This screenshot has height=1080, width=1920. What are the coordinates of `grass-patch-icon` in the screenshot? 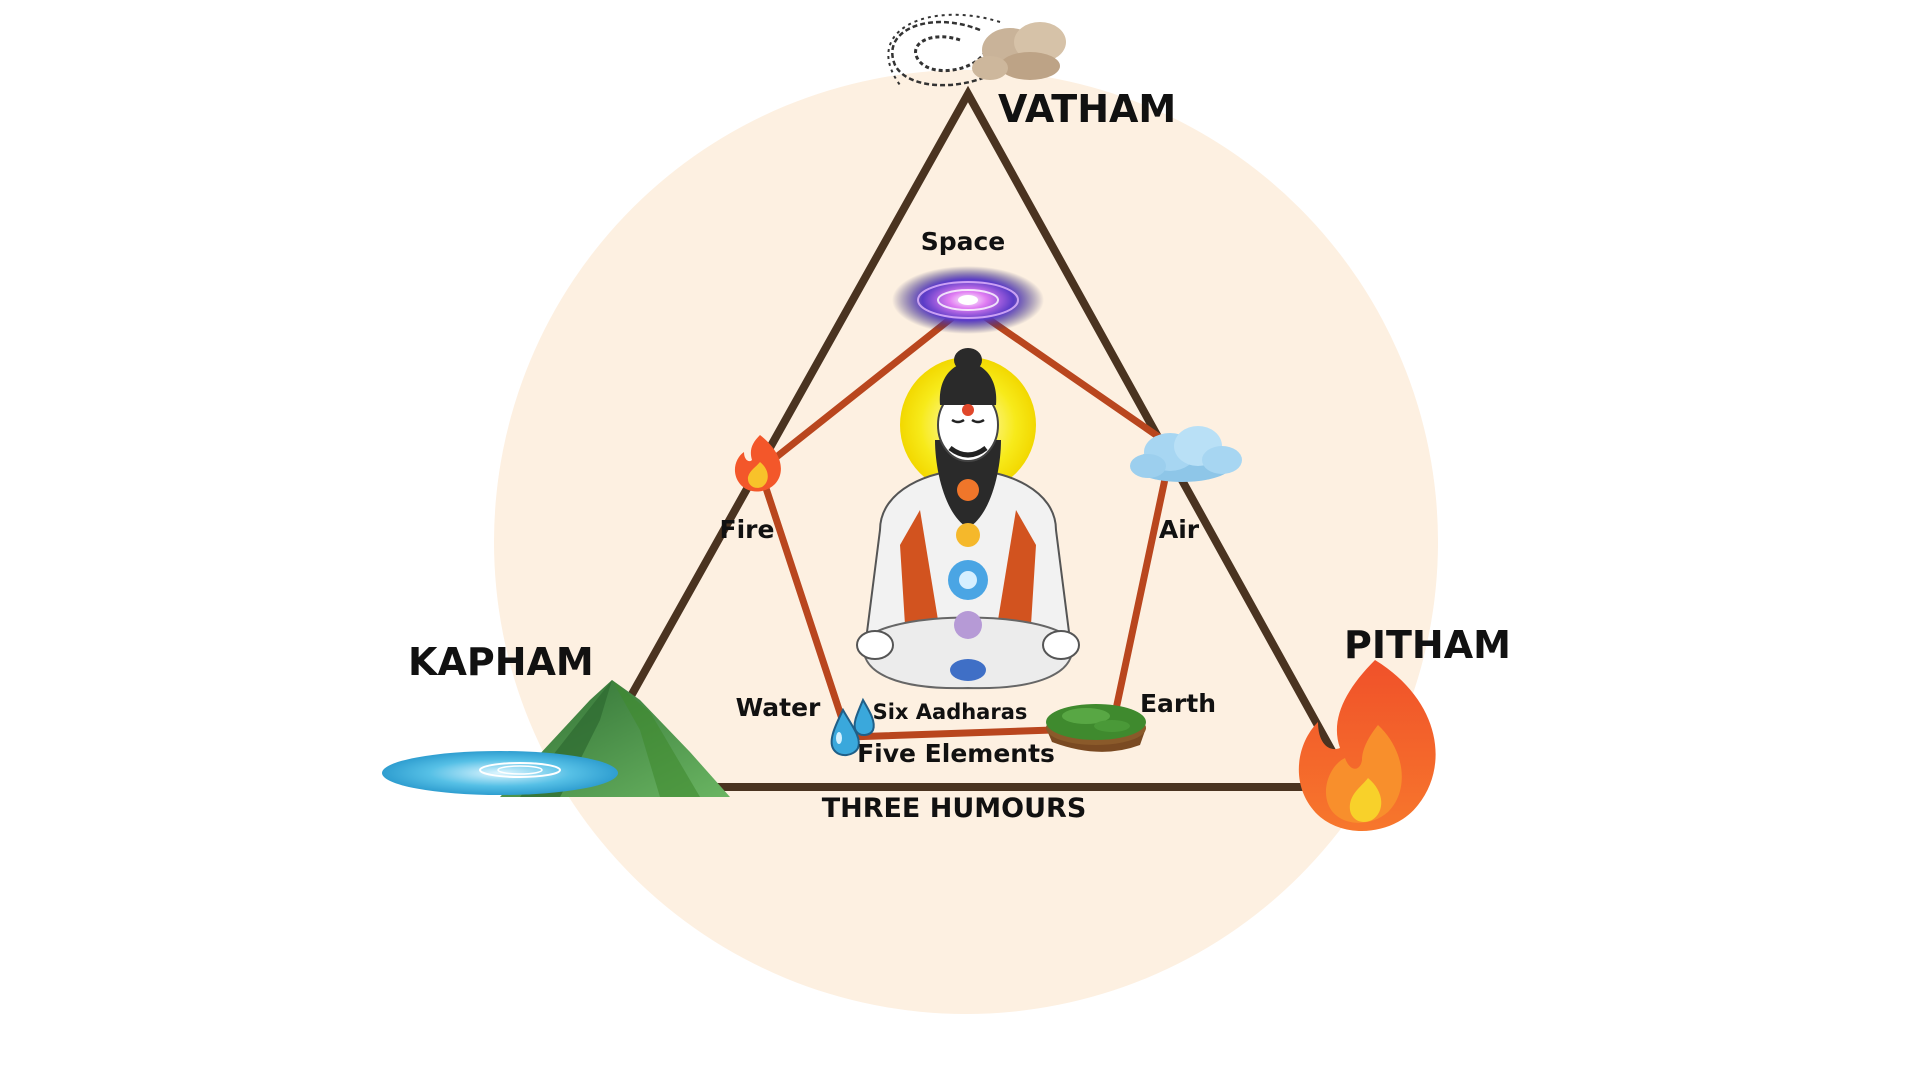 It's located at (1096, 728).